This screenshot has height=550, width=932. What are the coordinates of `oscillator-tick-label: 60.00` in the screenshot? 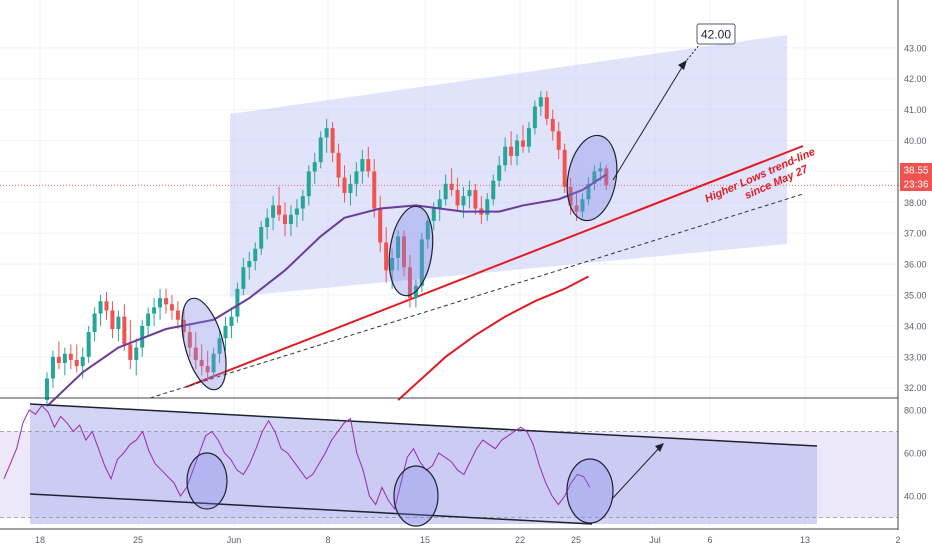 It's located at (915, 454).